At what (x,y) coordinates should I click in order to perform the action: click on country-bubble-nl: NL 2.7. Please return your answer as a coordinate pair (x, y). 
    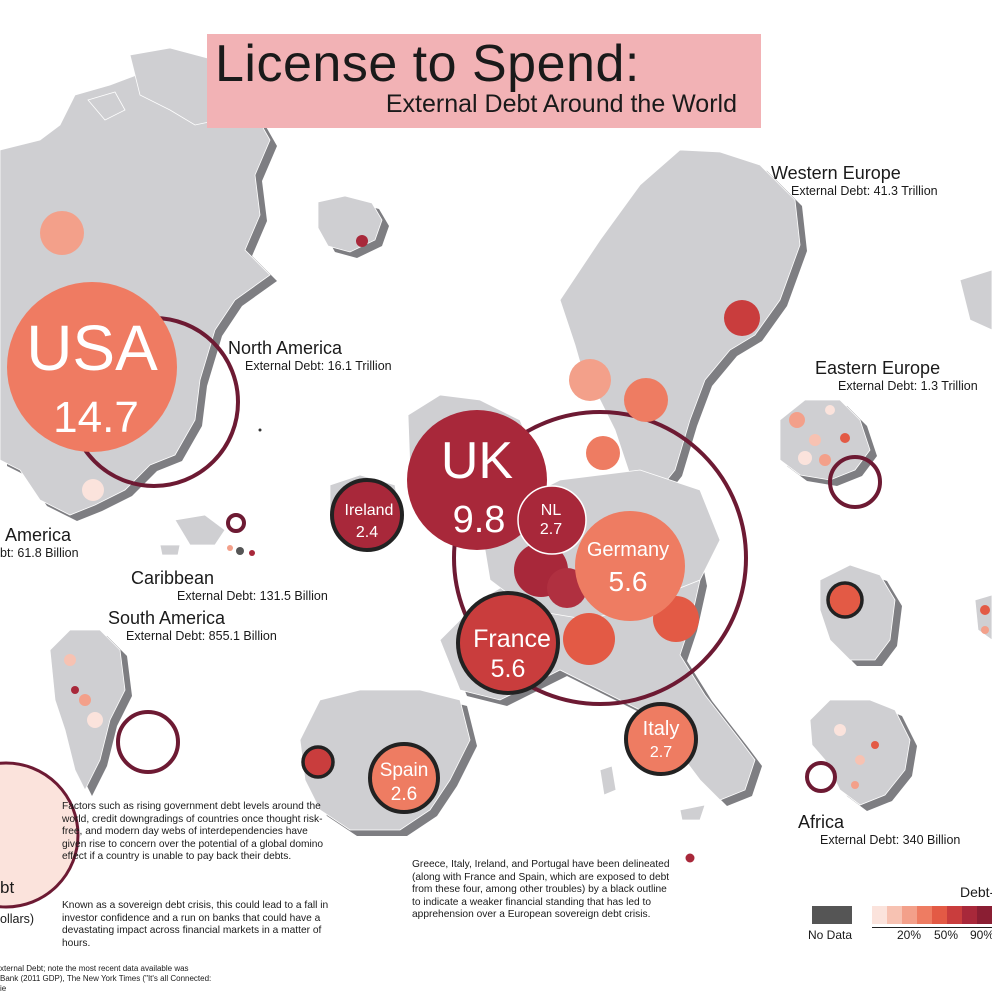
    Looking at the image, I should click on (552, 520).